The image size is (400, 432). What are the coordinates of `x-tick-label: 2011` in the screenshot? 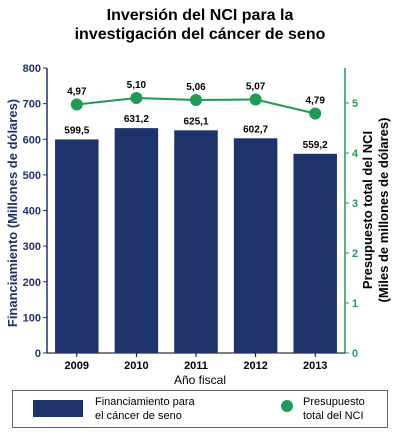 It's located at (196, 366).